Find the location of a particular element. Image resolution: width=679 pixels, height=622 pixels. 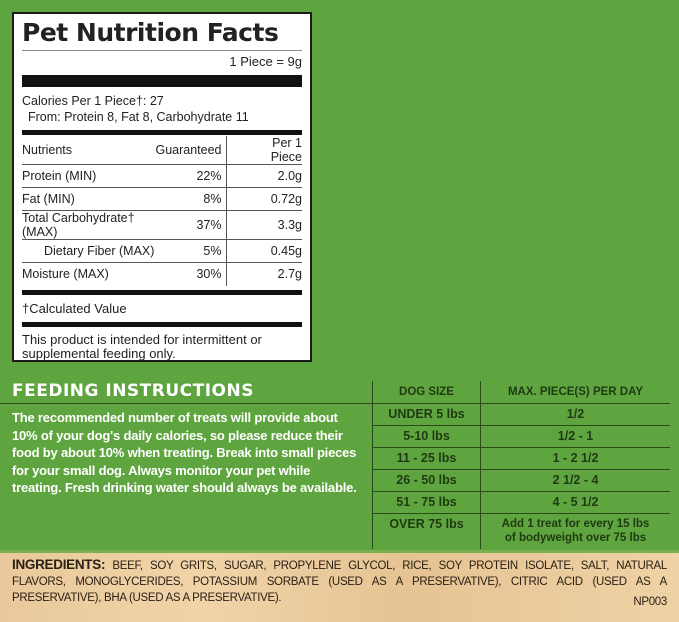

nutrient-name: Protein (MIN) is located at coordinates (89, 176).